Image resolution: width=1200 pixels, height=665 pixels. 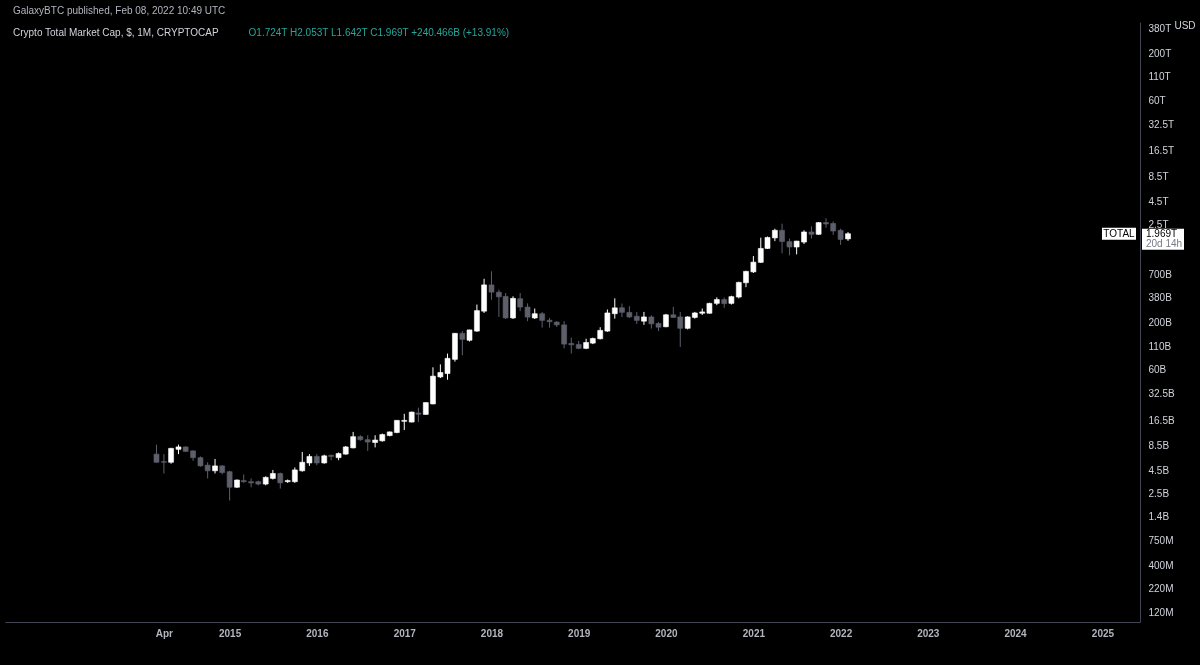 What do you see at coordinates (1157, 101) in the screenshot?
I see `y-tick-label: 60T` at bounding box center [1157, 101].